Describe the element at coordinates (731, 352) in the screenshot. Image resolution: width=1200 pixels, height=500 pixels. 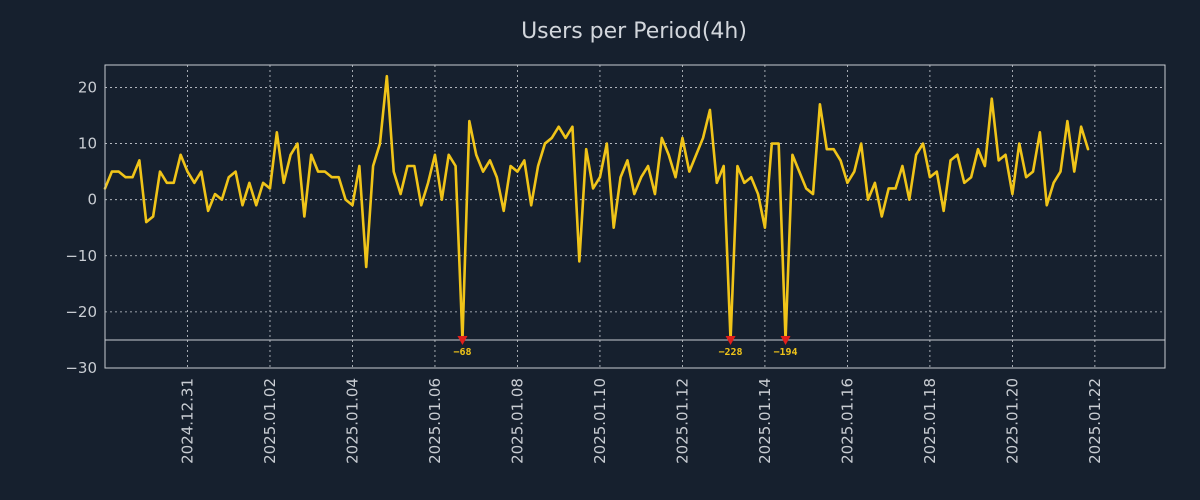
I see `clipped-value-label: −228` at that location.